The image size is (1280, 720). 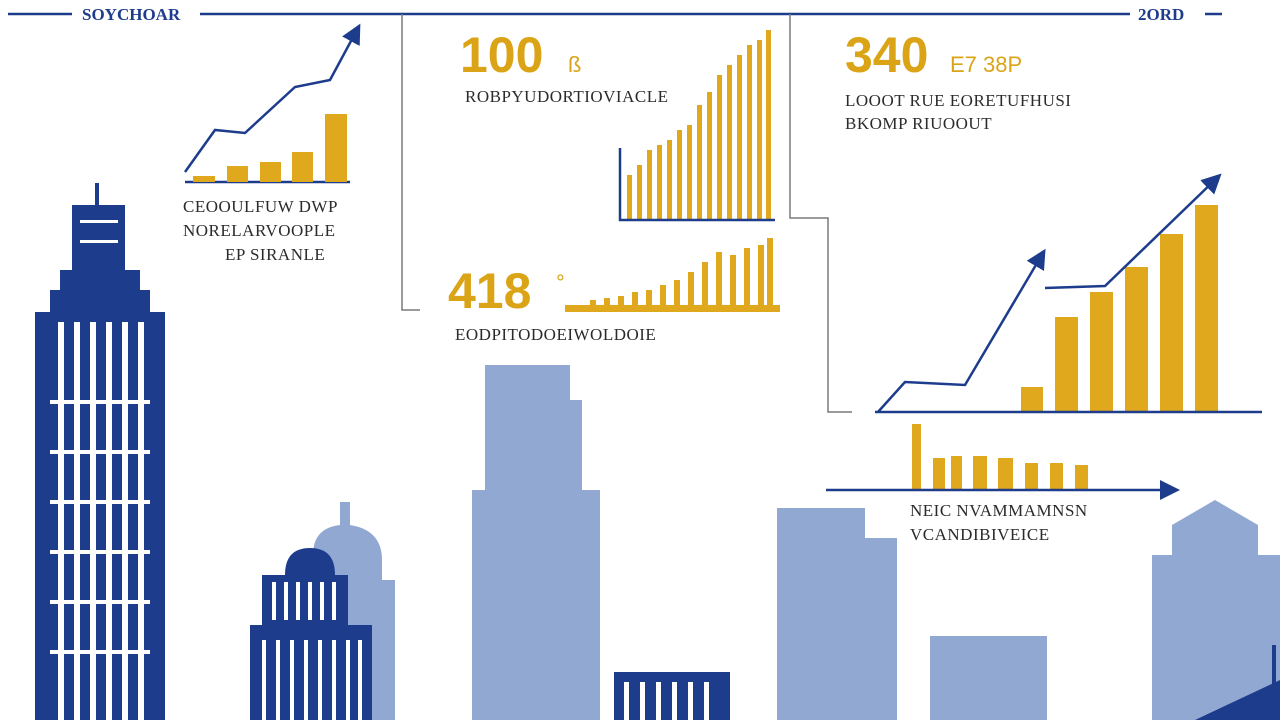 What do you see at coordinates (886, 55) in the screenshot?
I see `stat-value: 340` at bounding box center [886, 55].